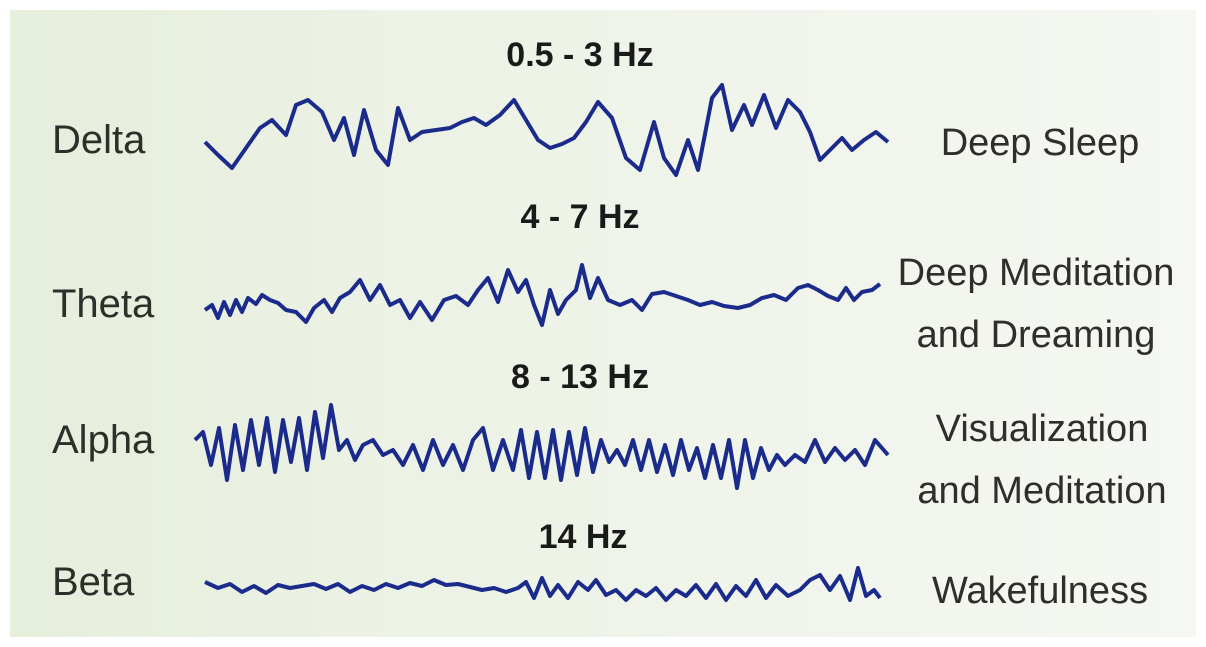 This screenshot has height=647, width=1206. What do you see at coordinates (543, 584) in the screenshot?
I see `beta-wave-trace` at bounding box center [543, 584].